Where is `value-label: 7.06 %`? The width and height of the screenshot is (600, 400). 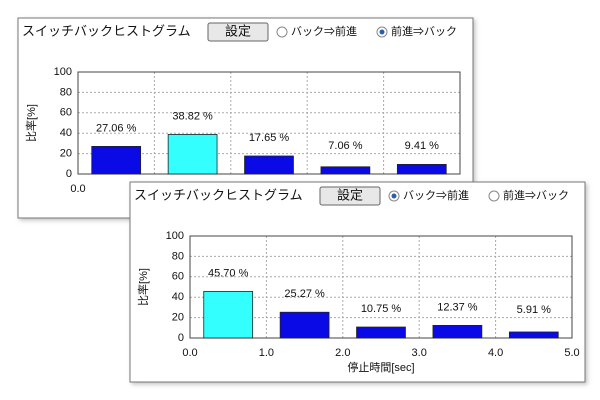
value-label: 7.06 % is located at coordinates (345, 146).